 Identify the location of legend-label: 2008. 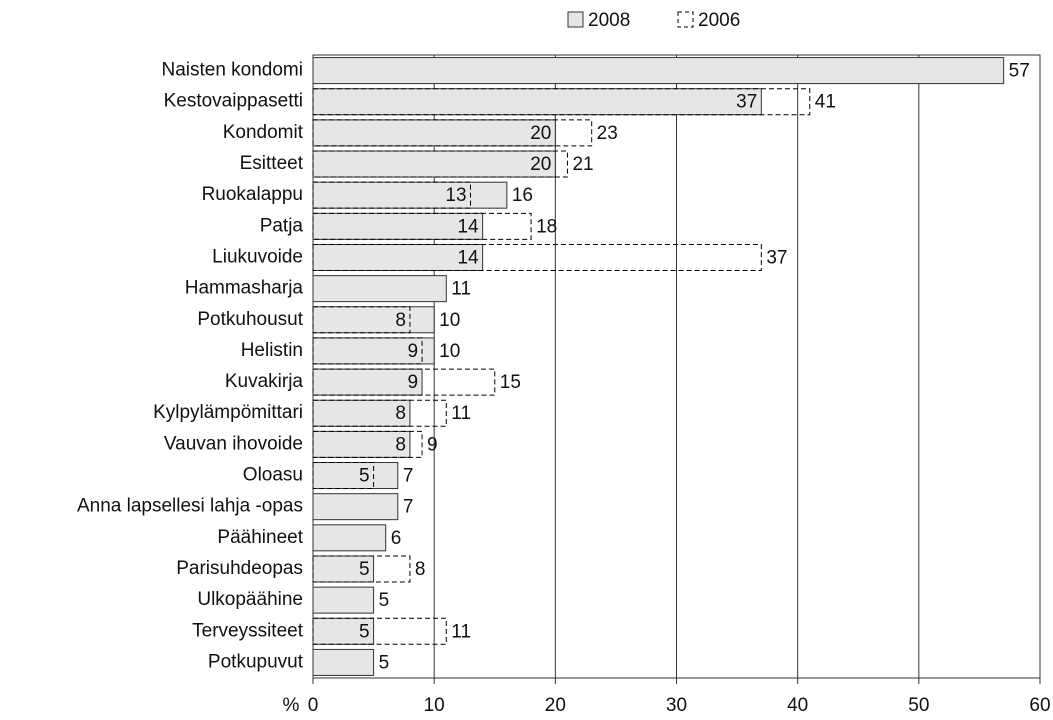
(609, 20).